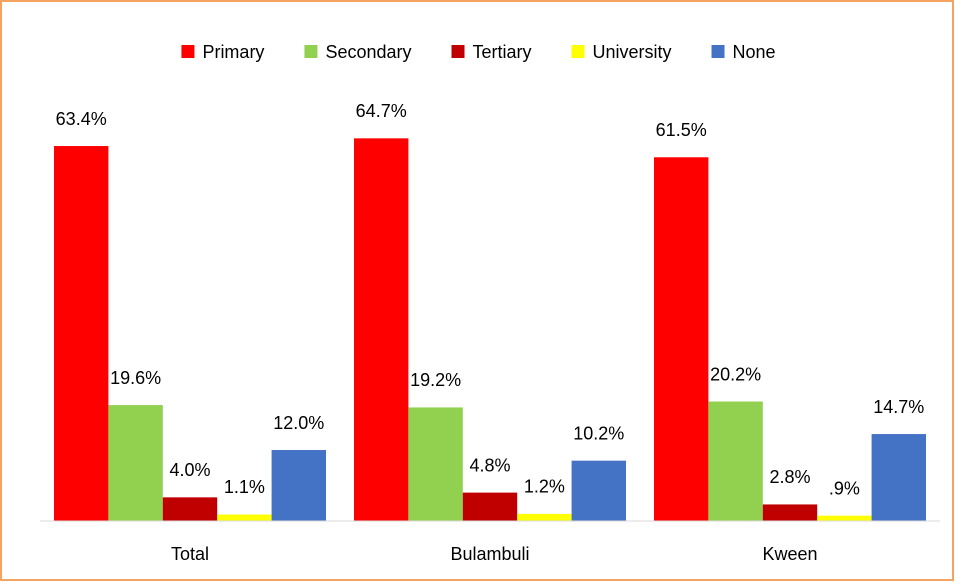 The image size is (957, 583). I want to click on legend-label: Primary, so click(233, 52).